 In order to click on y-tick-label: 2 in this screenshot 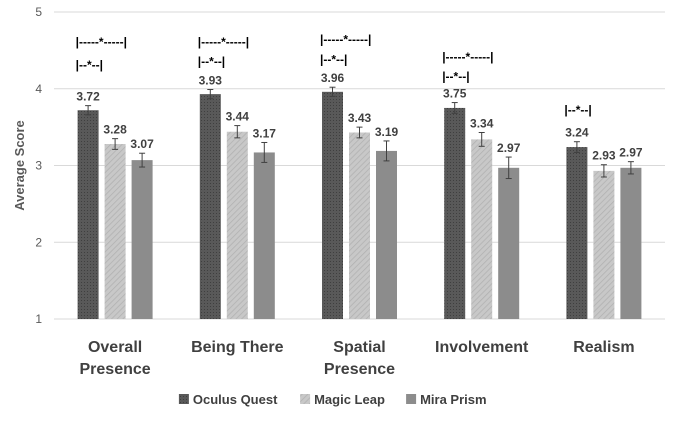, I will do `click(38, 242)`.